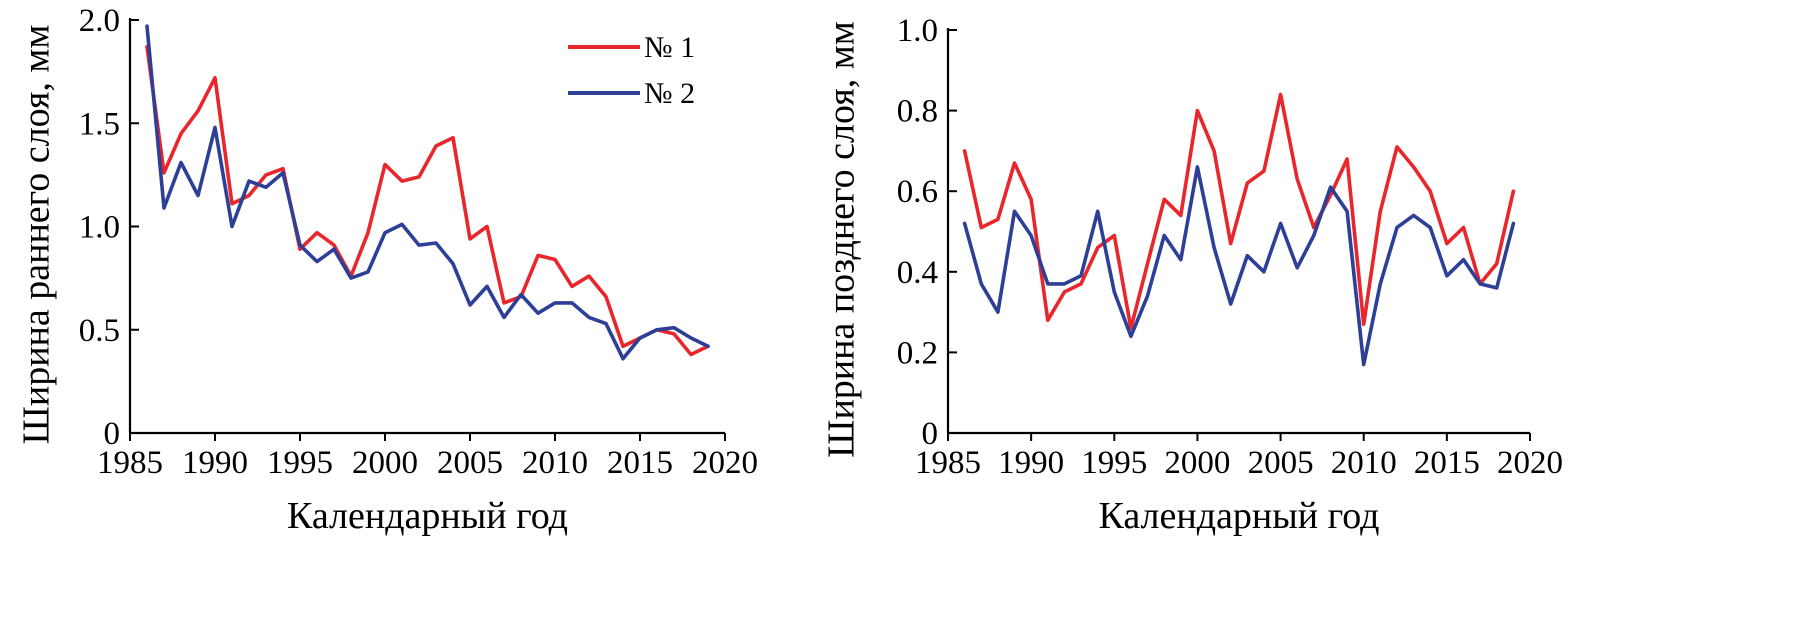 This screenshot has width=1805, height=618. Describe the element at coordinates (917, 353) in the screenshot. I see `y-tick-label: 0.2` at that location.